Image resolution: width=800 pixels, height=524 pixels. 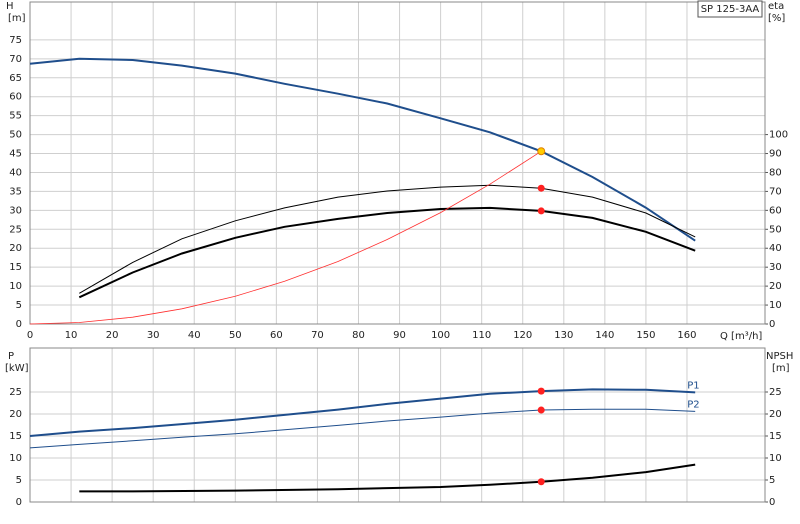 What do you see at coordinates (775, 229) in the screenshot?
I see `y2-tick-label: 50` at bounding box center [775, 229].